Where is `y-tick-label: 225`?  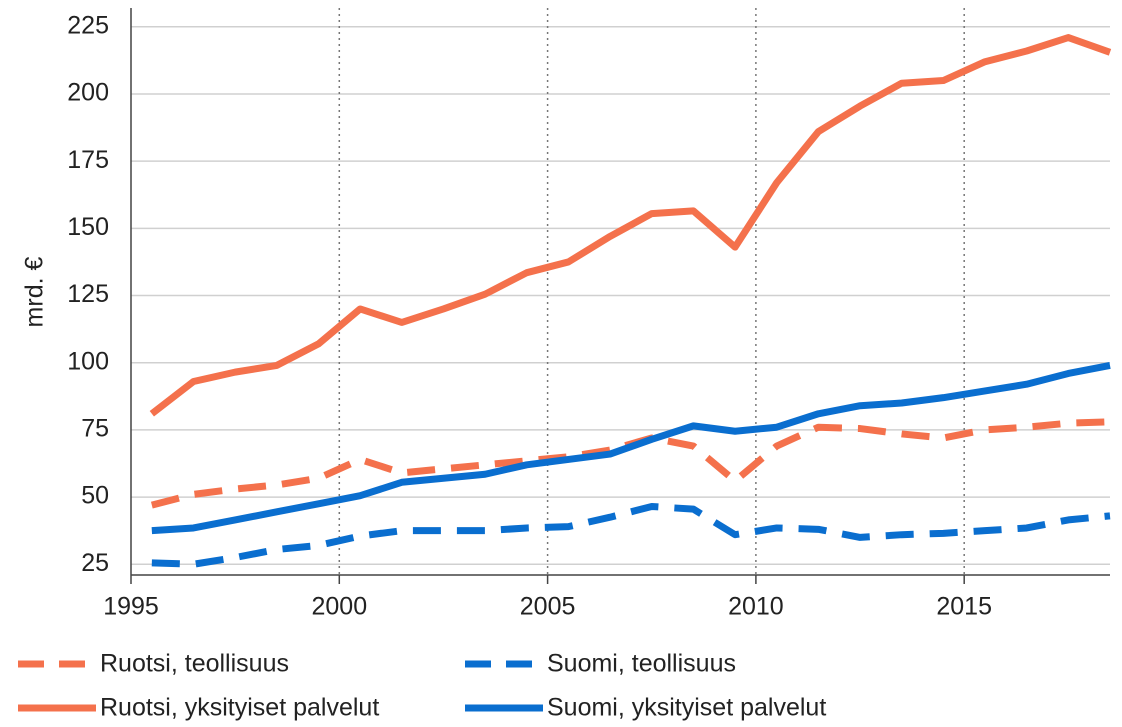 y-tick-label: 225 is located at coordinates (88, 25).